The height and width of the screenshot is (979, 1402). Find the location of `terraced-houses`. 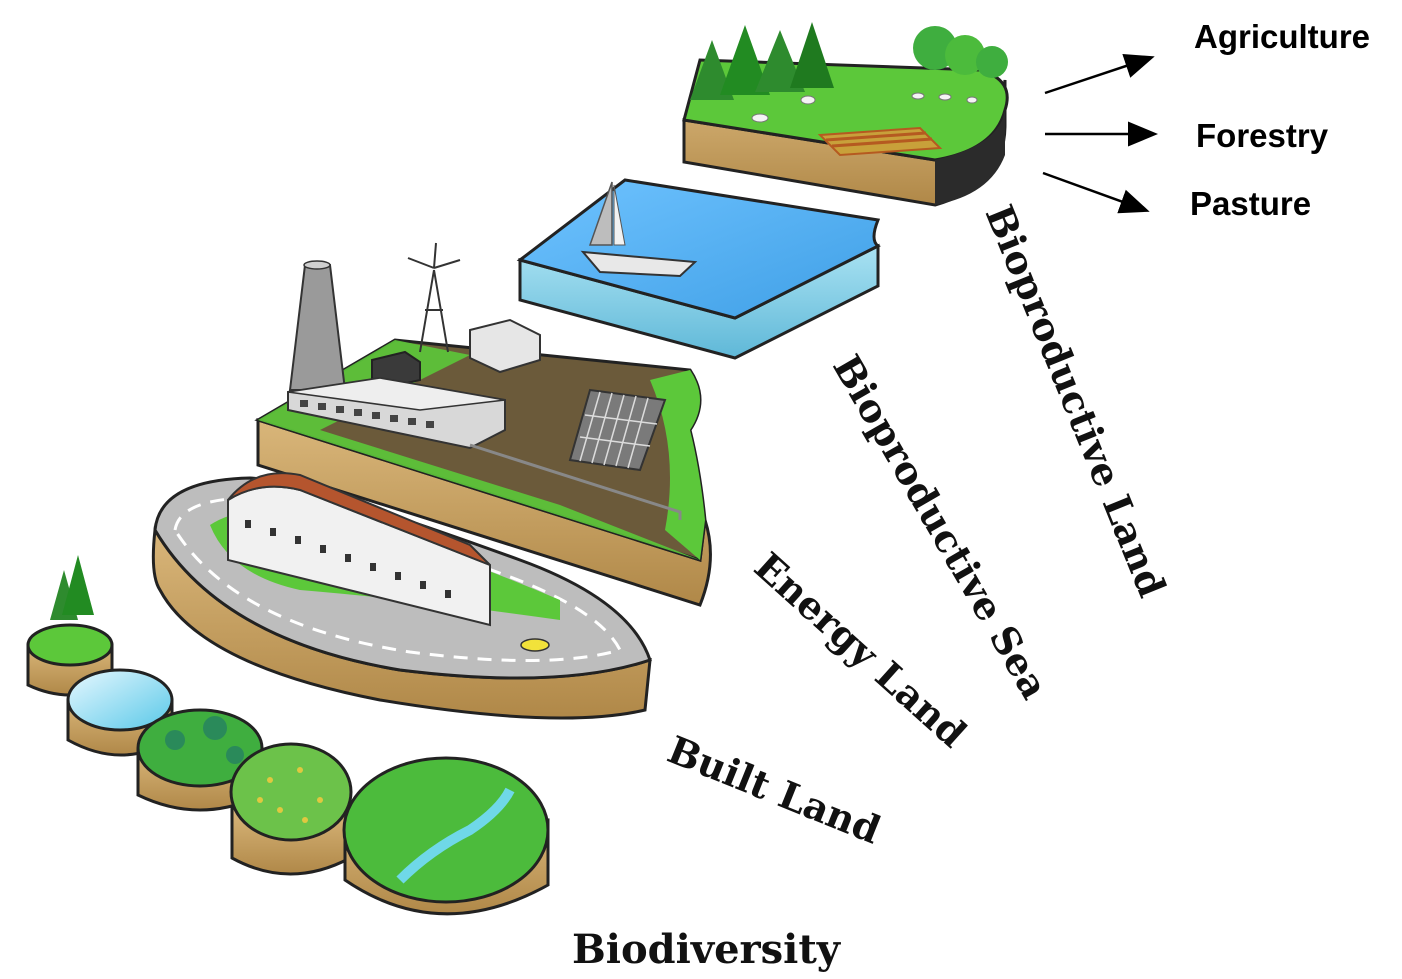

terraced-houses is located at coordinates (359, 549).